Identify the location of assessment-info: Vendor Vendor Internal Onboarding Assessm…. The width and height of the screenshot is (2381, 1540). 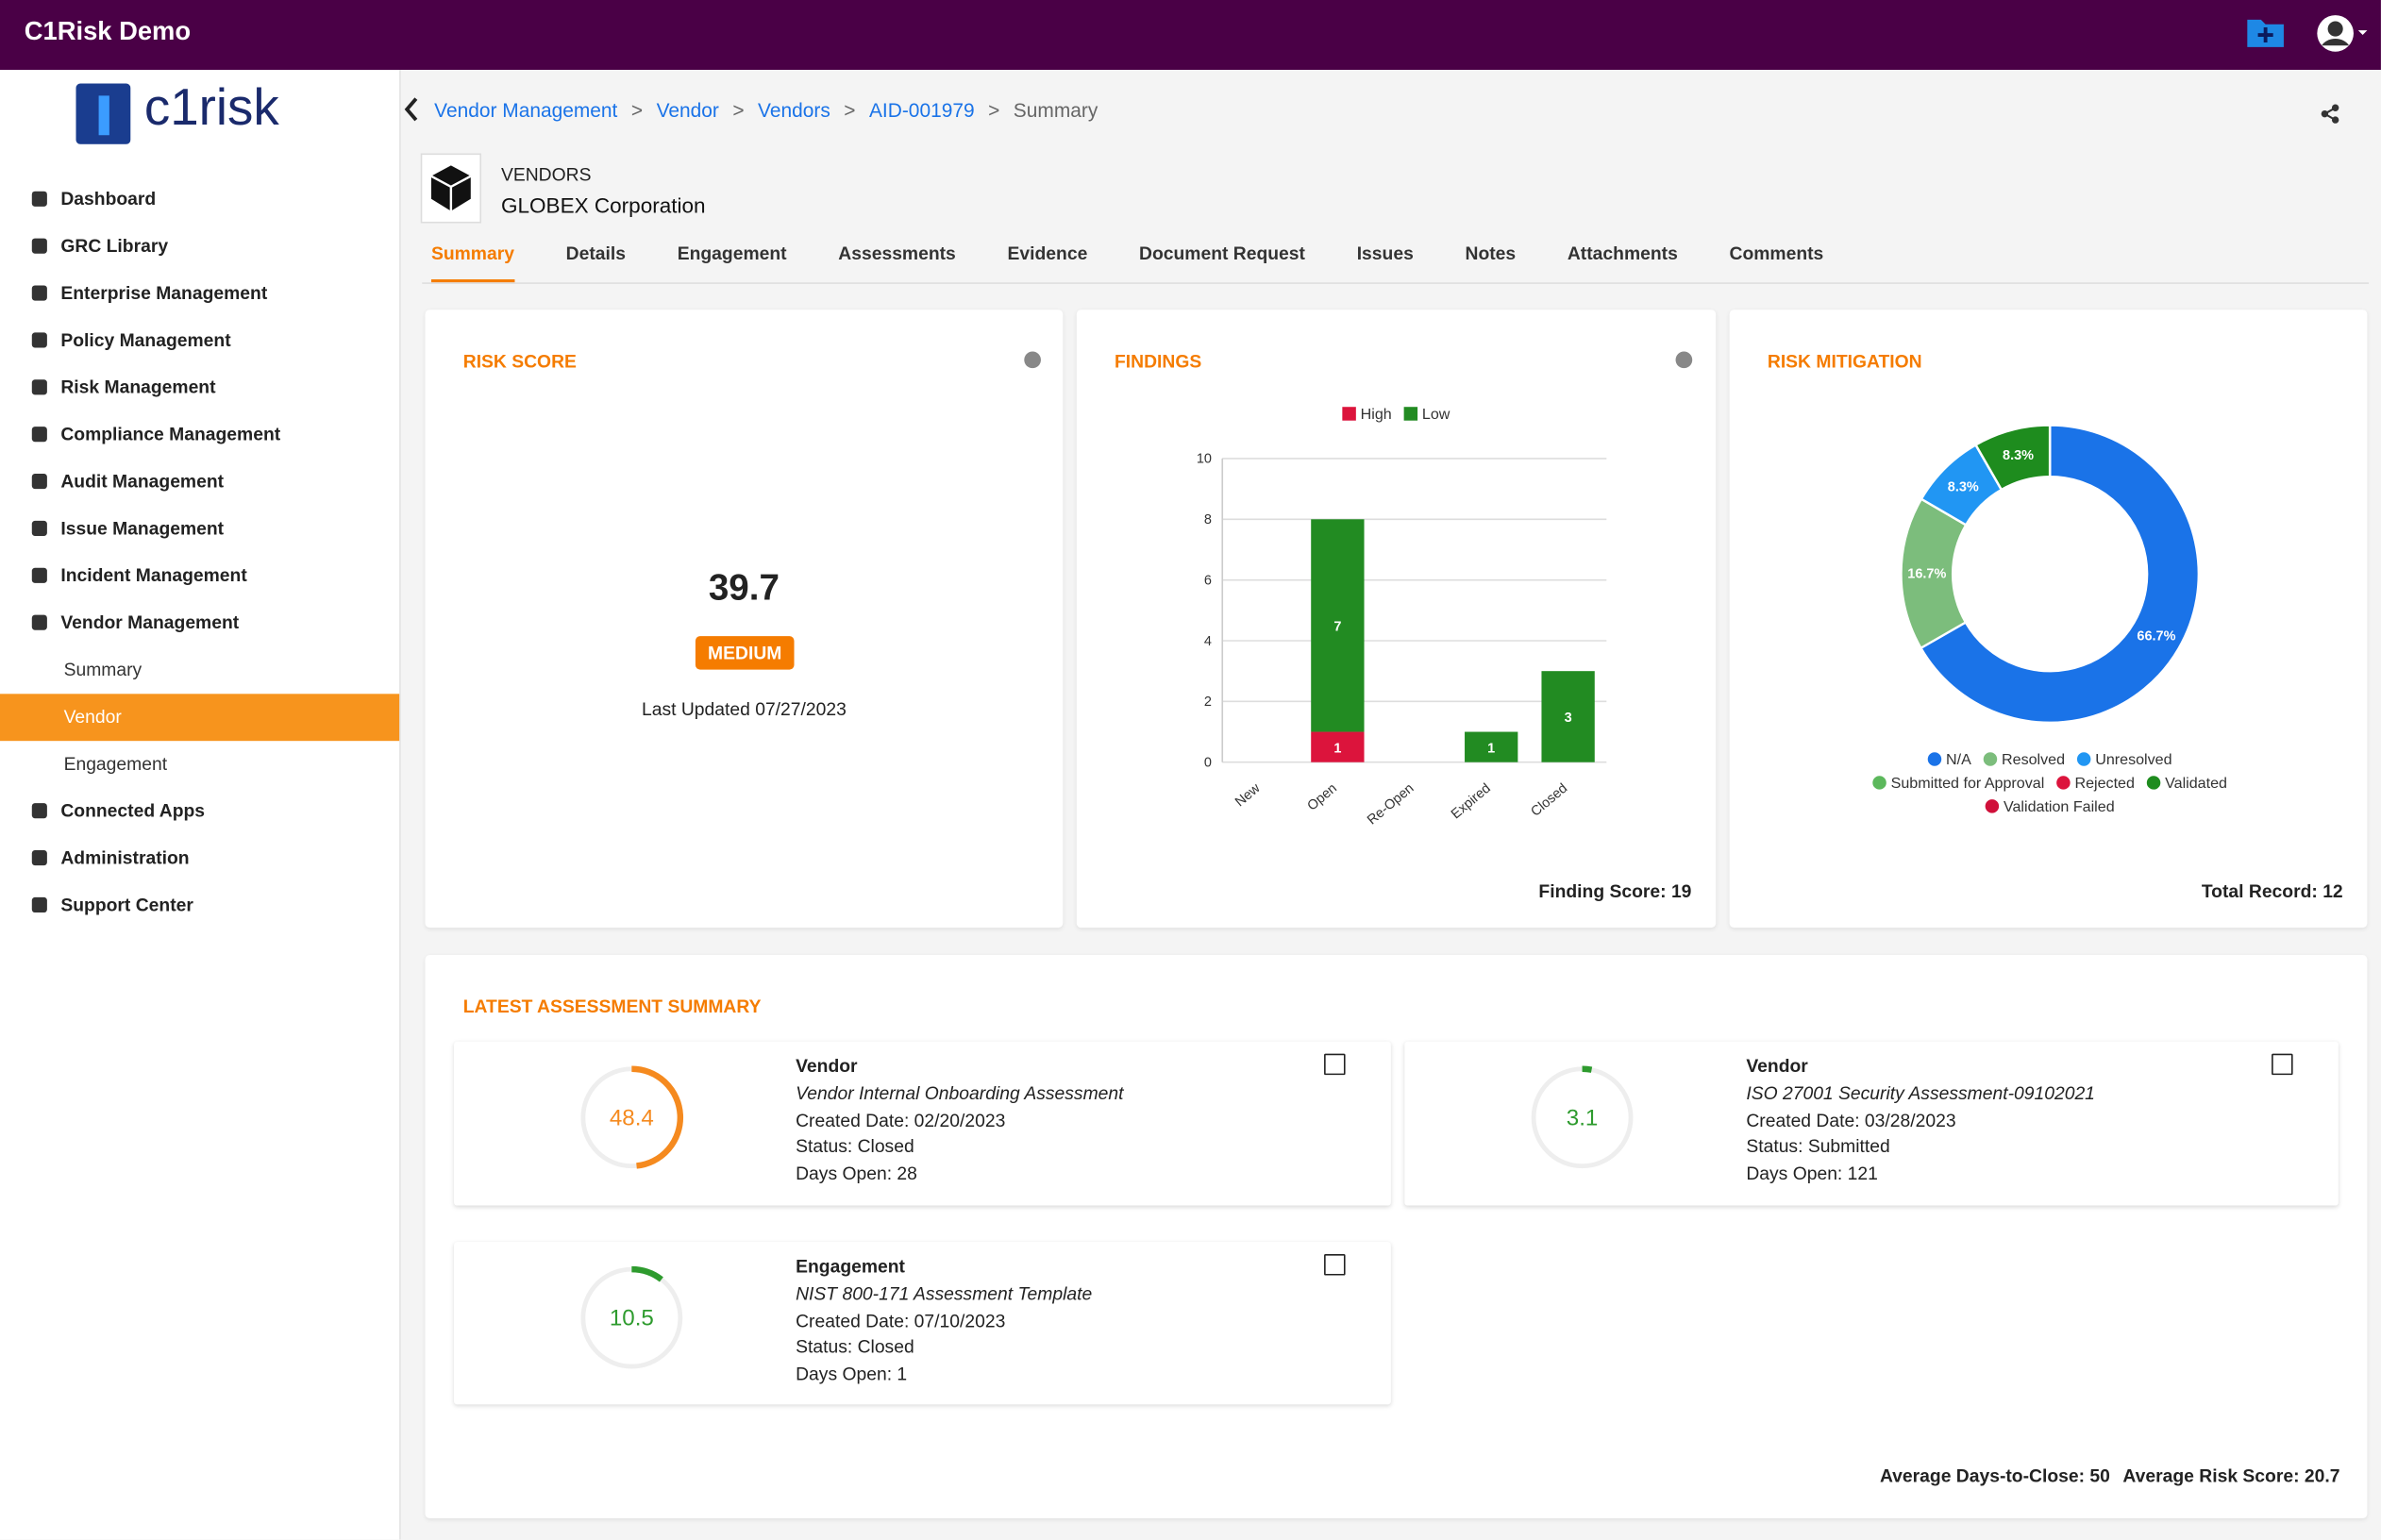
(960, 1121).